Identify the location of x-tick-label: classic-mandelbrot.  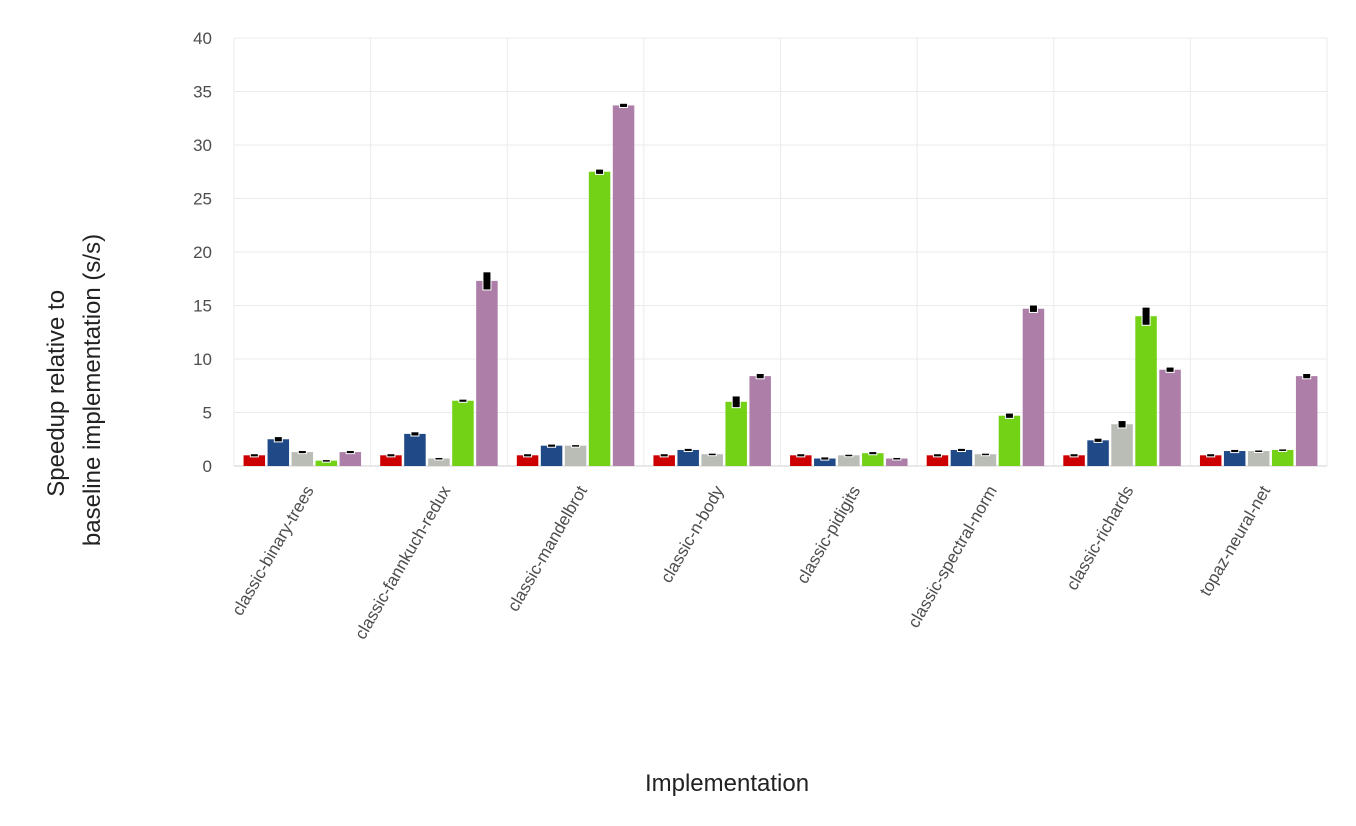
(547, 548).